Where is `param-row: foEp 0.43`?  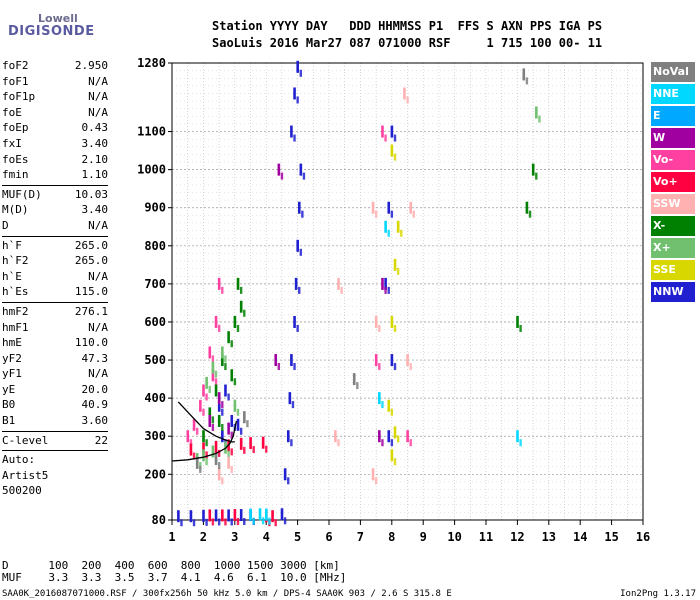
param-row: foEp 0.43 is located at coordinates (55, 128).